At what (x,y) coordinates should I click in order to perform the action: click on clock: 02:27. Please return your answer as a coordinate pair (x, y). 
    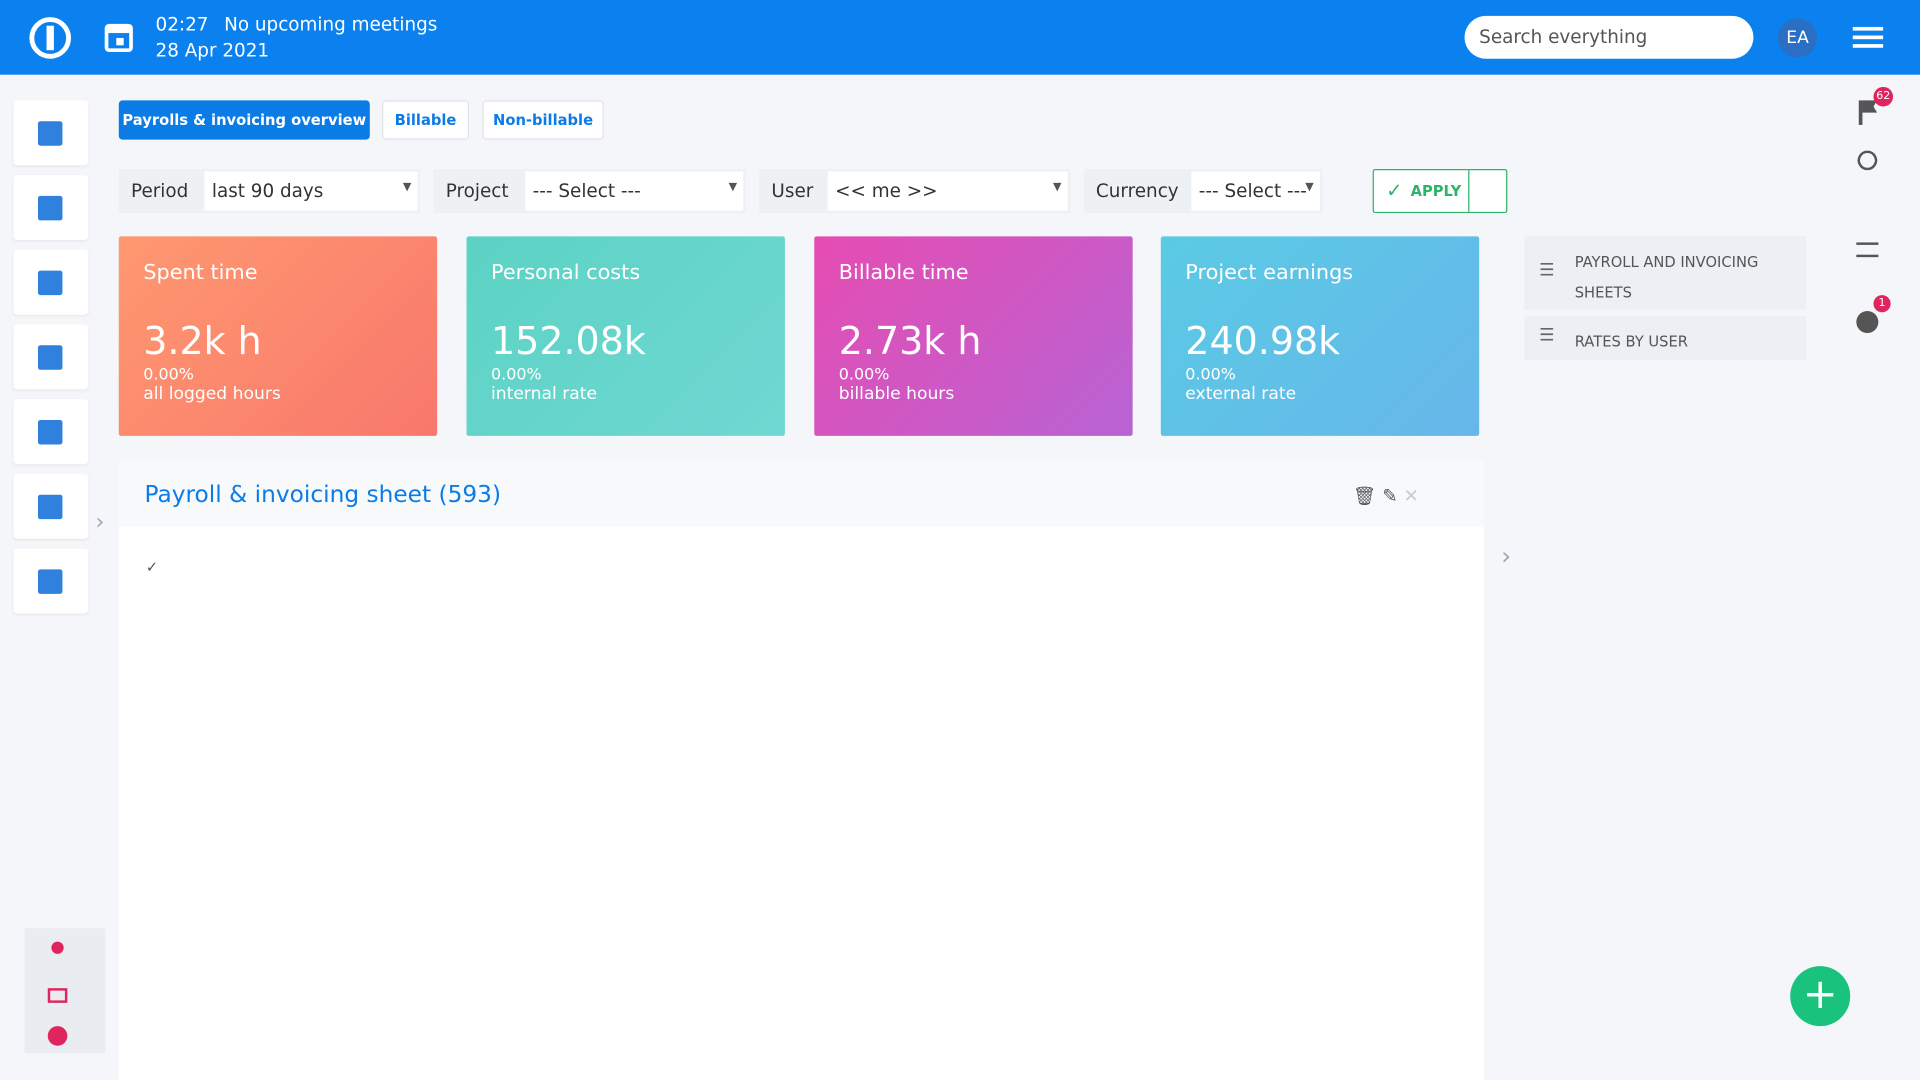
    Looking at the image, I should click on (182, 24).